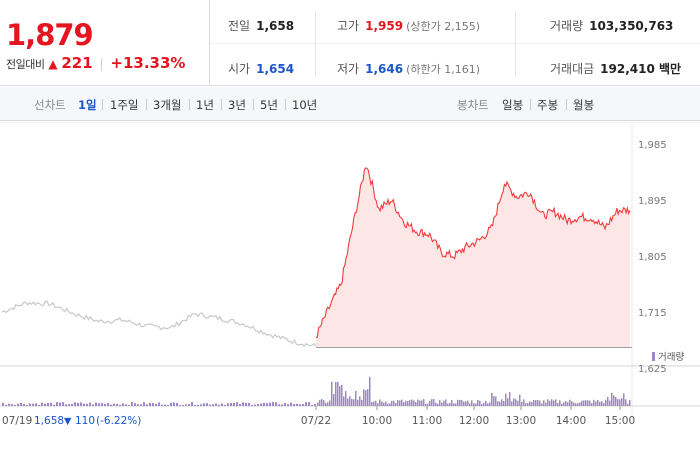 The image size is (700, 454). What do you see at coordinates (384, 69) in the screenshot?
I see `stat-value: 1,646` at bounding box center [384, 69].